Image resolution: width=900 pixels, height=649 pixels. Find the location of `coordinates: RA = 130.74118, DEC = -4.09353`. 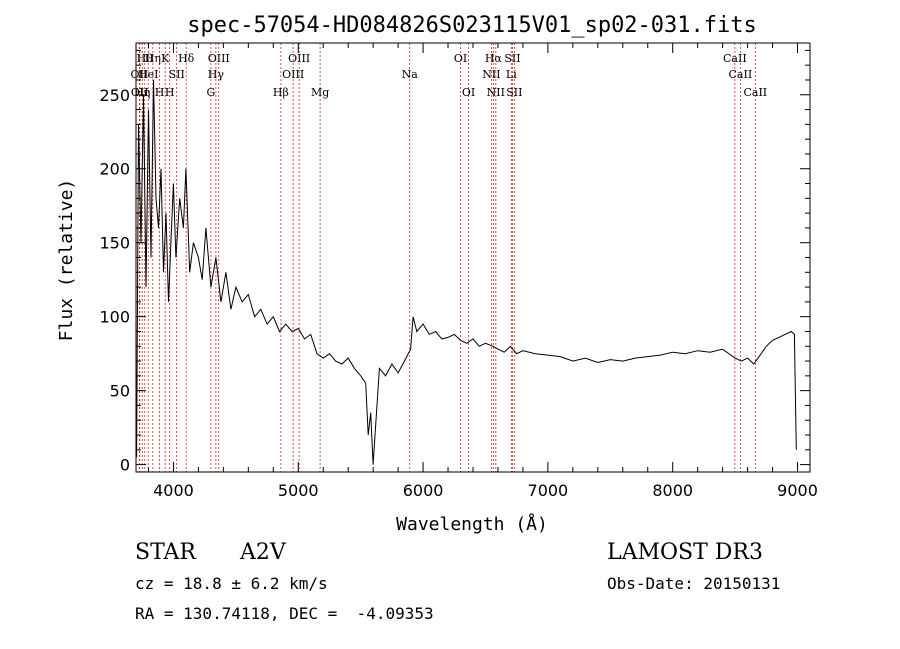

coordinates: RA = 130.74118, DEC = -4.09353 is located at coordinates (284, 613).